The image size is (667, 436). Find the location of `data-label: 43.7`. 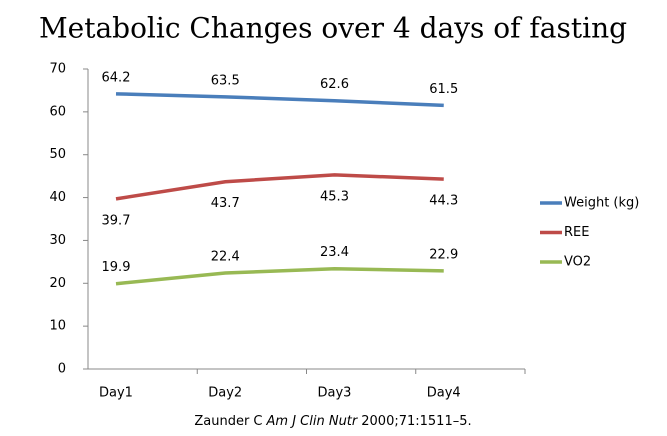

data-label: 43.7 is located at coordinates (225, 203).